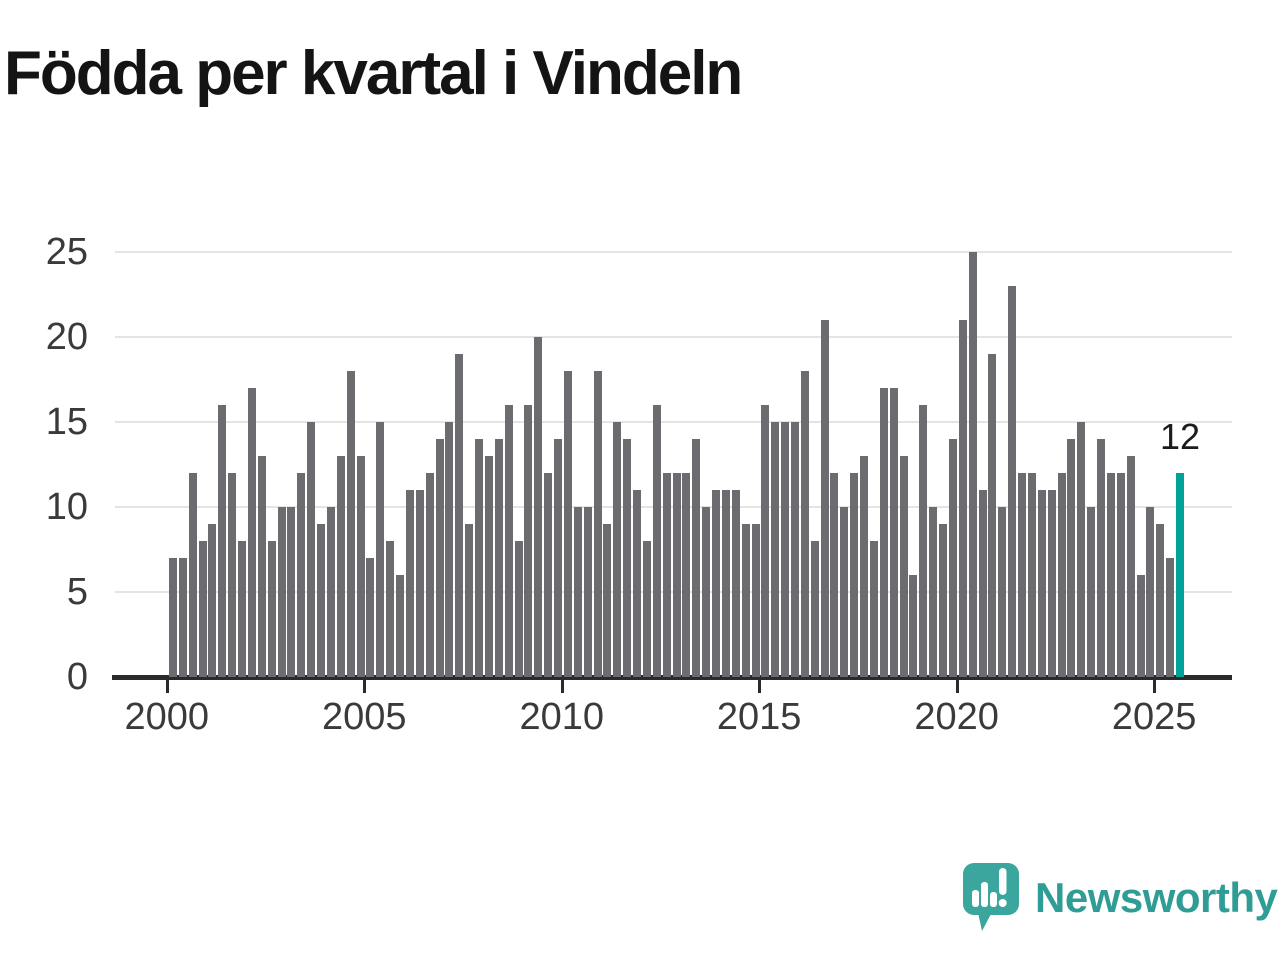 The width and height of the screenshot is (1280, 960). What do you see at coordinates (864, 566) in the screenshot?
I see `bar-2017-q3` at bounding box center [864, 566].